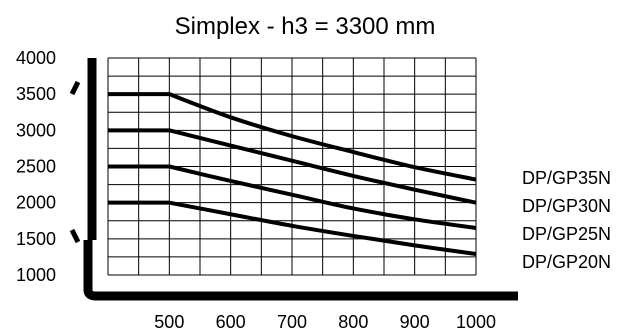  Describe the element at coordinates (169, 321) in the screenshot. I see `x-tick-label: 500` at that location.